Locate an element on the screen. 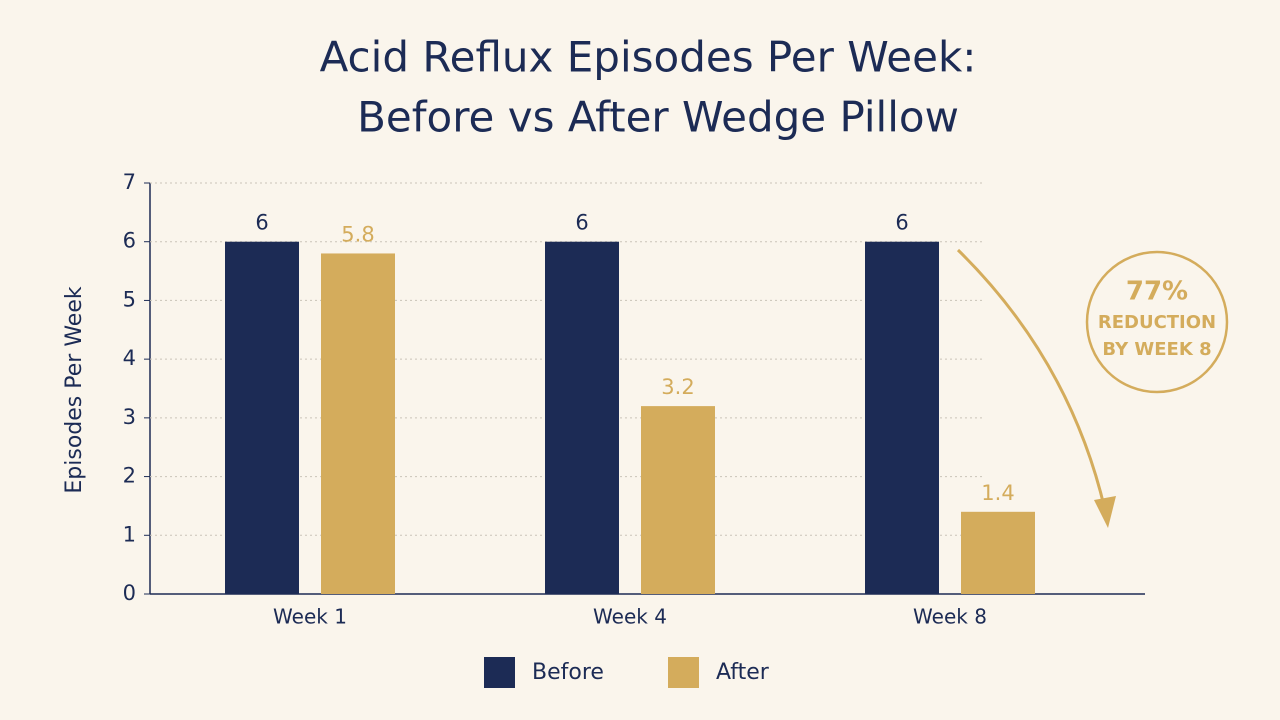 This screenshot has height=720, width=1280. y-tick-label: 2 is located at coordinates (129, 476).